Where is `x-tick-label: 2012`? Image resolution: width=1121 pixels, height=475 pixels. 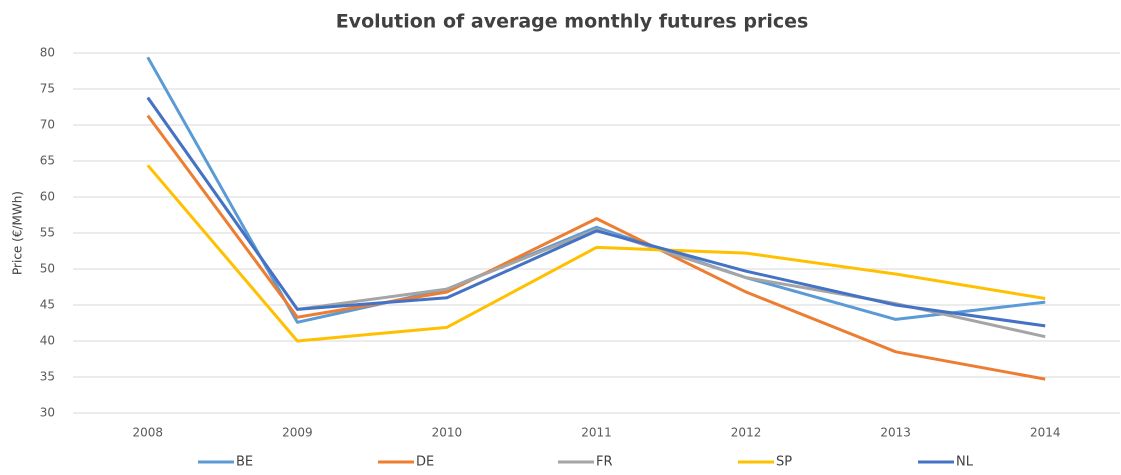 x-tick-label: 2012 is located at coordinates (746, 433).